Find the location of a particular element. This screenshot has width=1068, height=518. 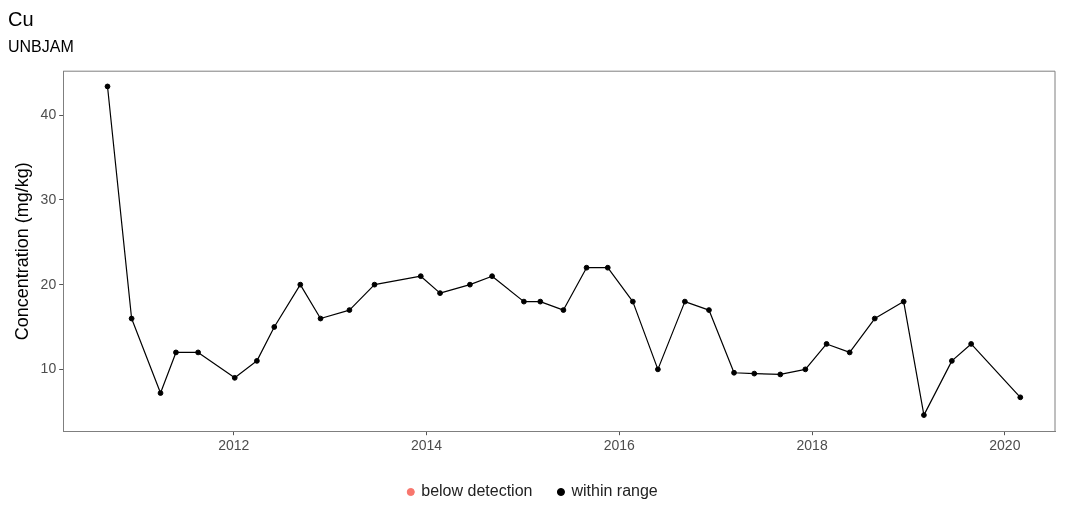

y-tick-label: 10 is located at coordinates (48, 368).